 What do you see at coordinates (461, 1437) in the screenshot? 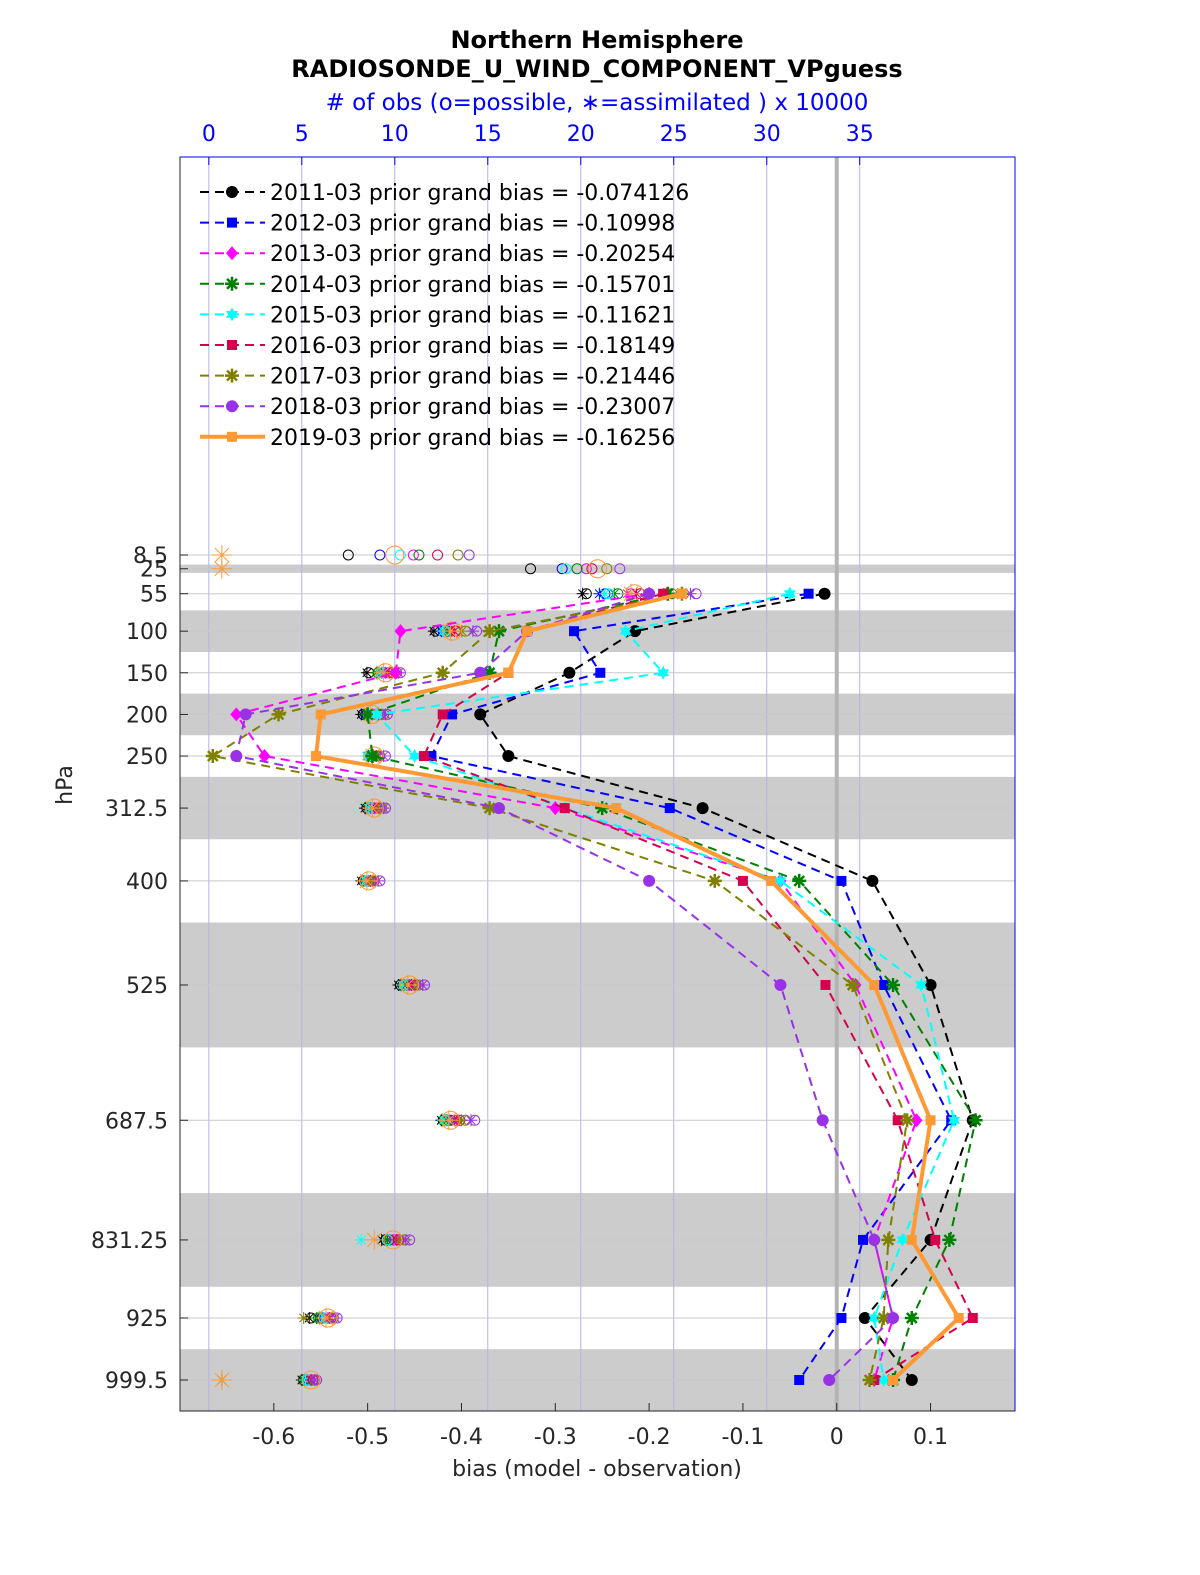
I see `x-tick-label-2: -0.4` at bounding box center [461, 1437].